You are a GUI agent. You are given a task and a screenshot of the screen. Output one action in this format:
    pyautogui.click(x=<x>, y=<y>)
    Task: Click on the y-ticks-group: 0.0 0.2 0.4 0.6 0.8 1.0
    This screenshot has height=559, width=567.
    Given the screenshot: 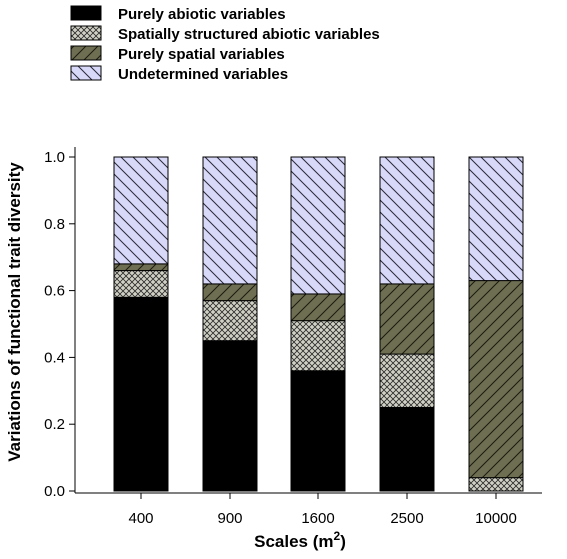 What is the action you would take?
    pyautogui.click(x=59, y=324)
    